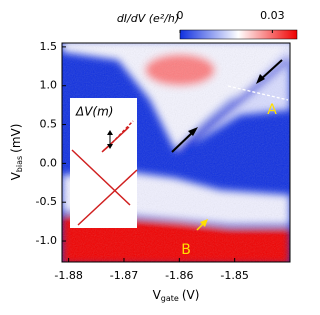  Describe the element at coordinates (191, 295) in the screenshot. I see `x-label-unit: (V)` at that location.